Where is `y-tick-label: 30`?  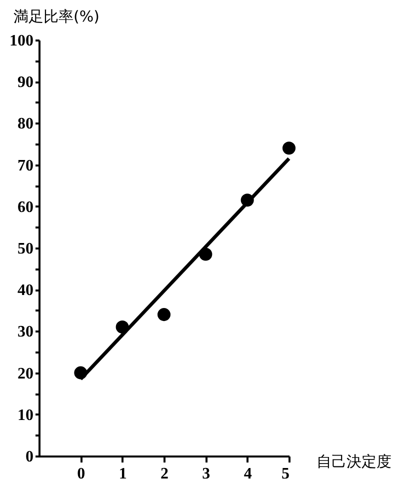 y-tick-label: 30 is located at coordinates (26, 332).